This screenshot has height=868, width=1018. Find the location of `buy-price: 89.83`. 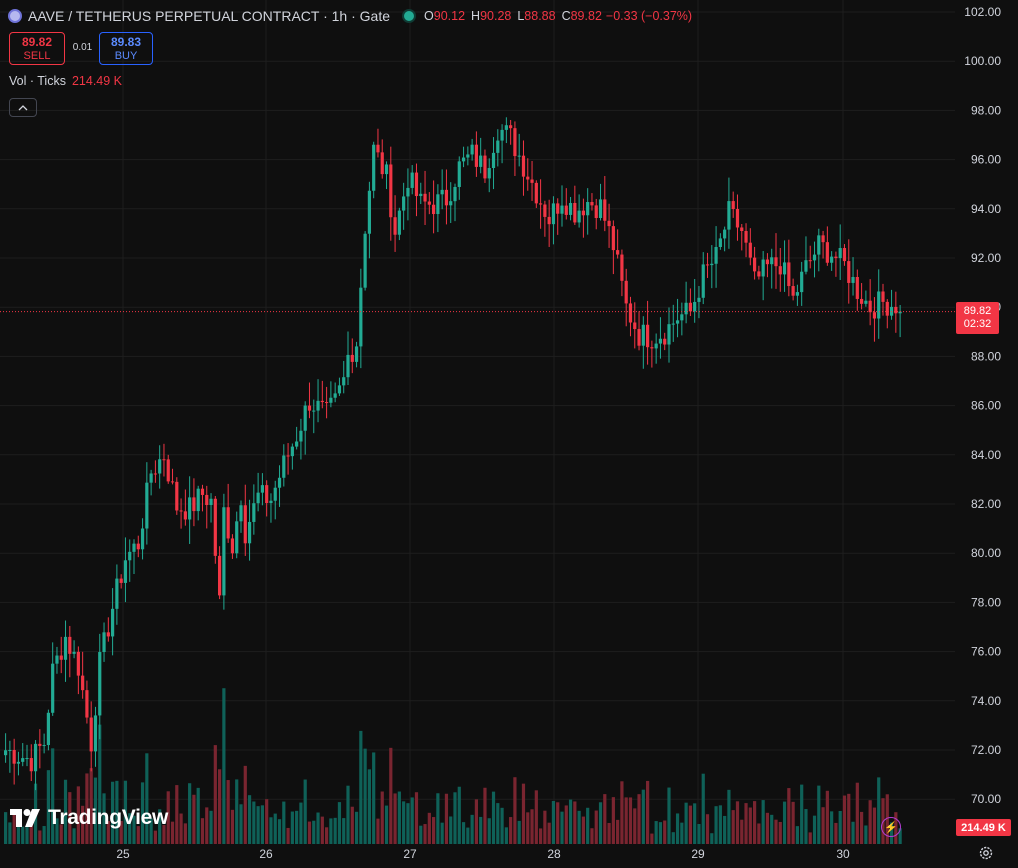

buy-price: 89.83 is located at coordinates (126, 41).